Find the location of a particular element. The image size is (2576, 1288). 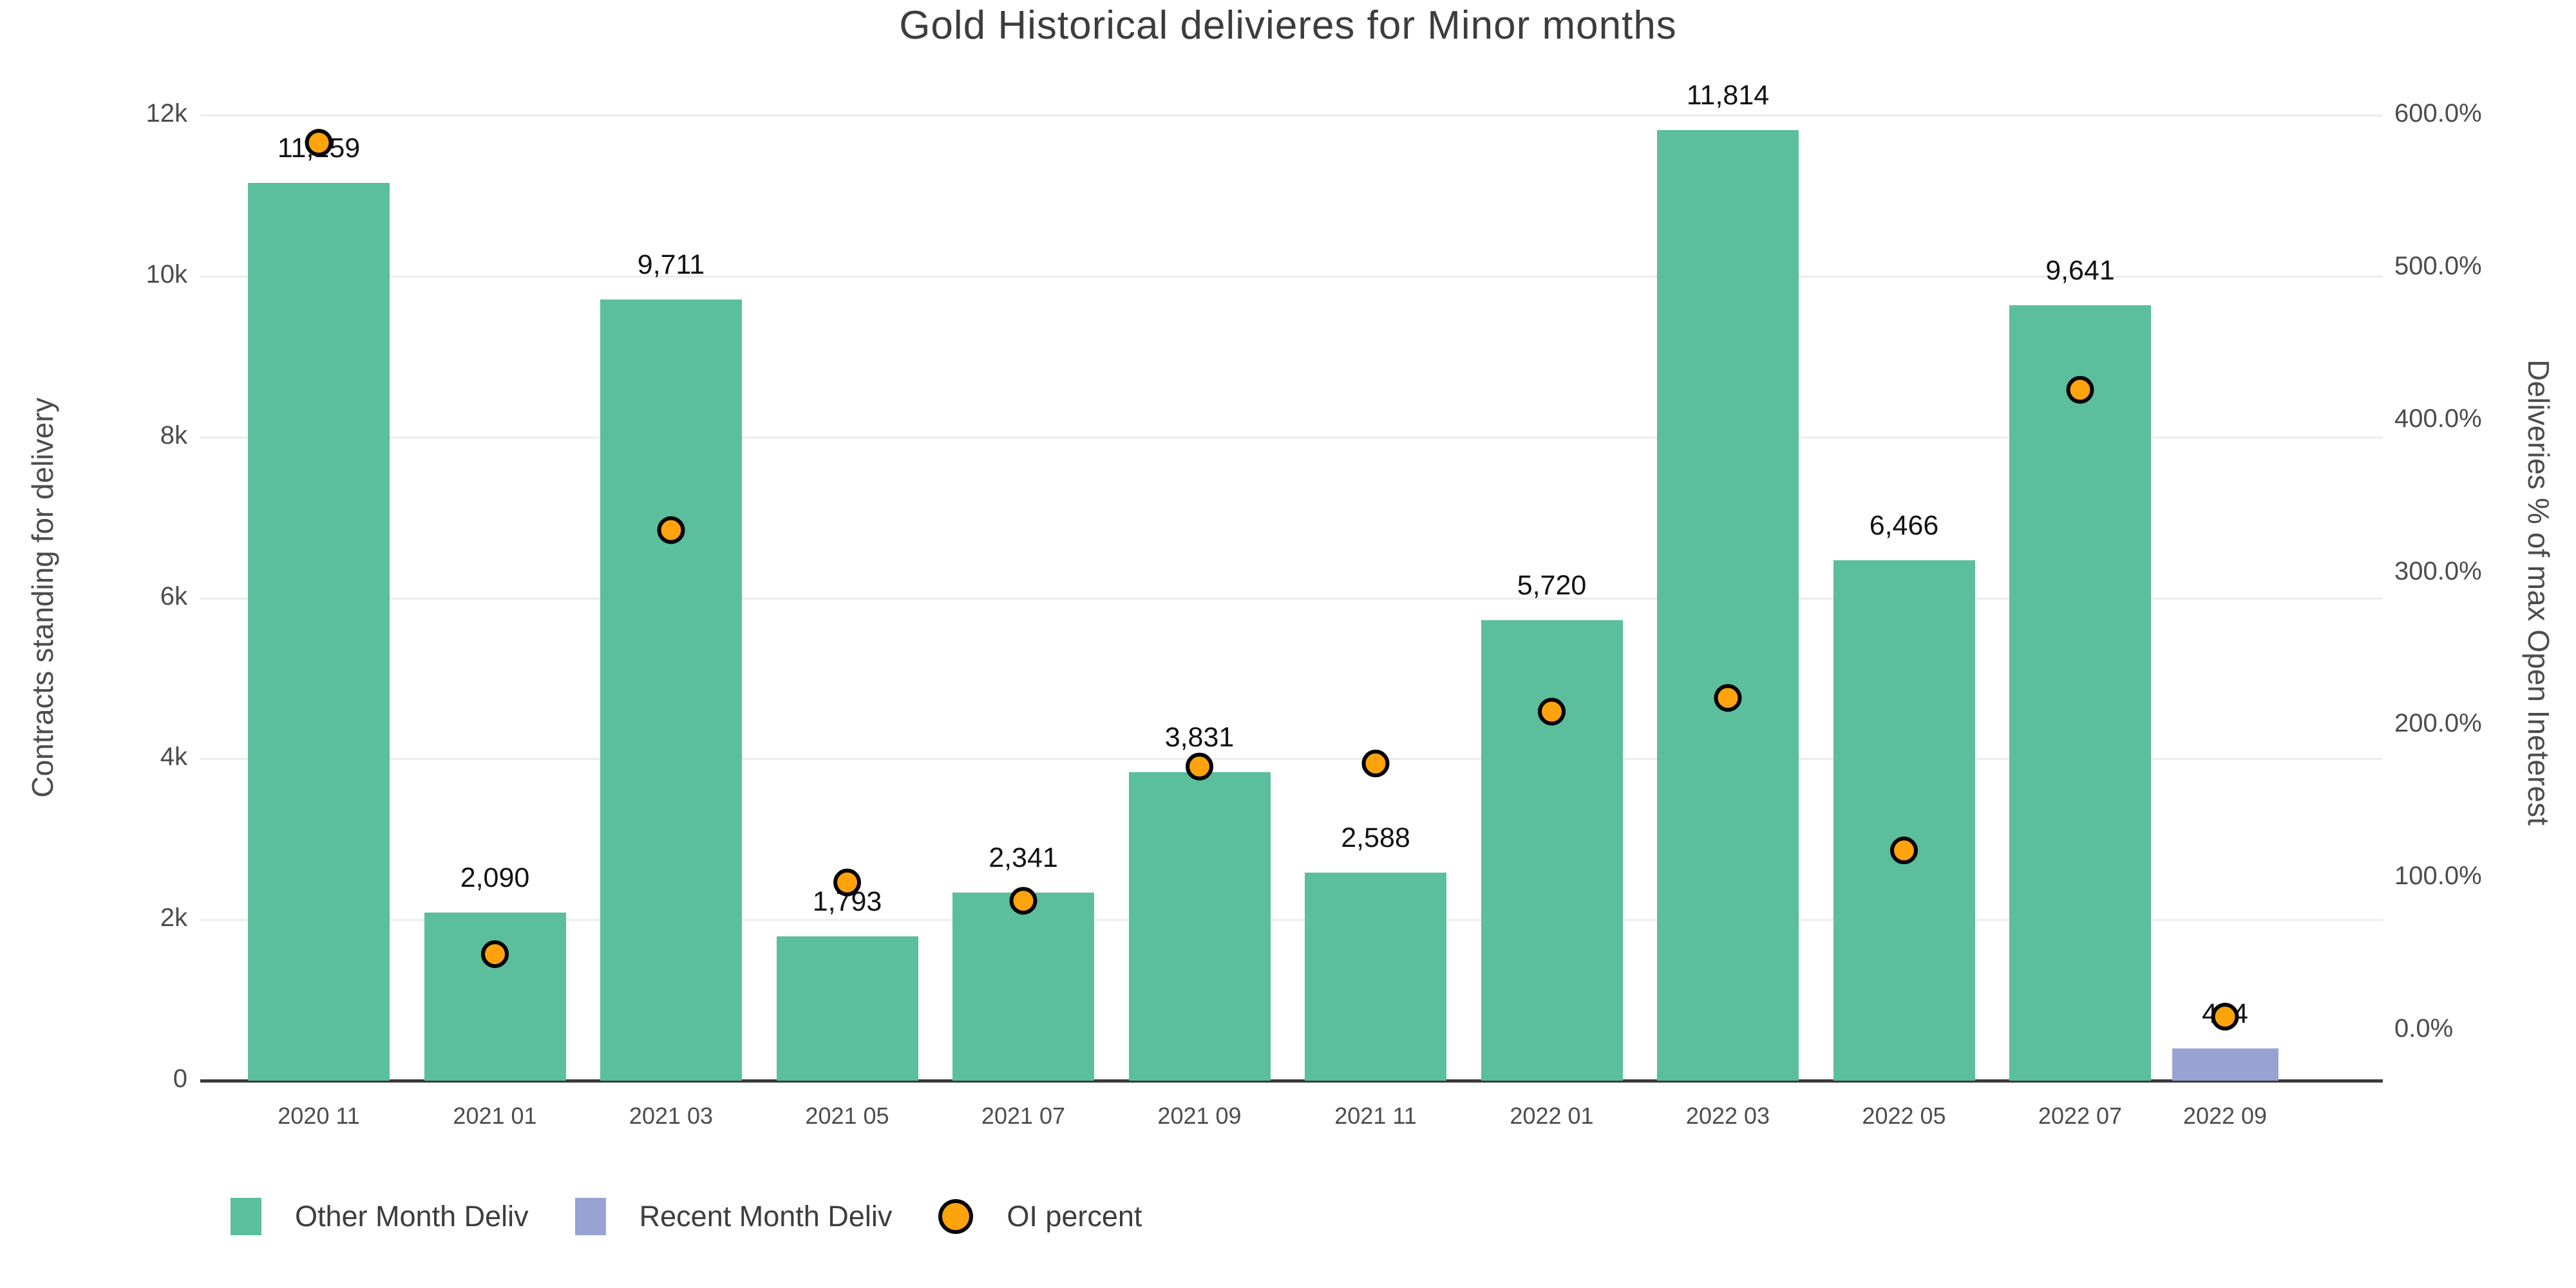

left-axis-tick-label: 2k is located at coordinates (174, 918).